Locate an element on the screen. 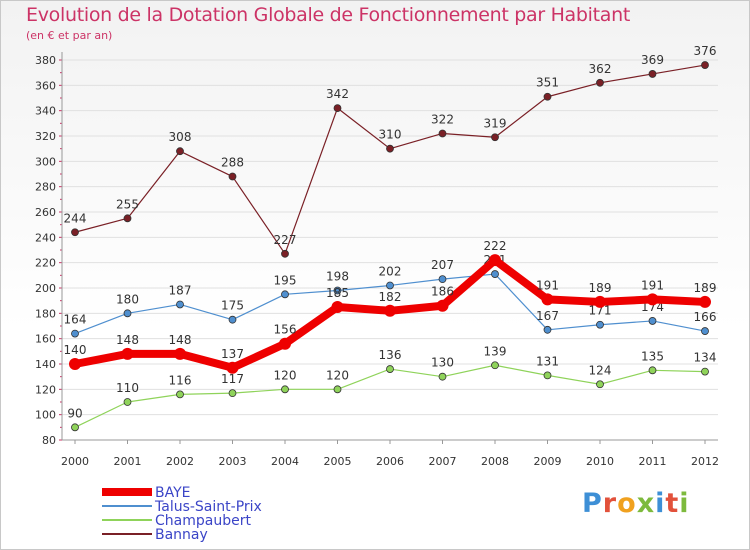  data-label-bannay: 342 is located at coordinates (337, 94).